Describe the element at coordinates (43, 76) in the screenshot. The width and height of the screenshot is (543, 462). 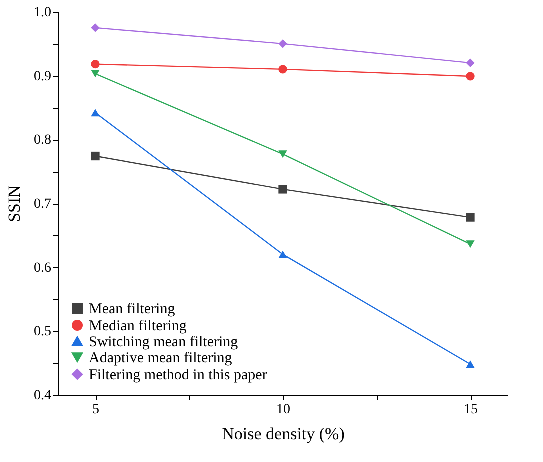
I see `y-tick-label: 0.9` at that location.